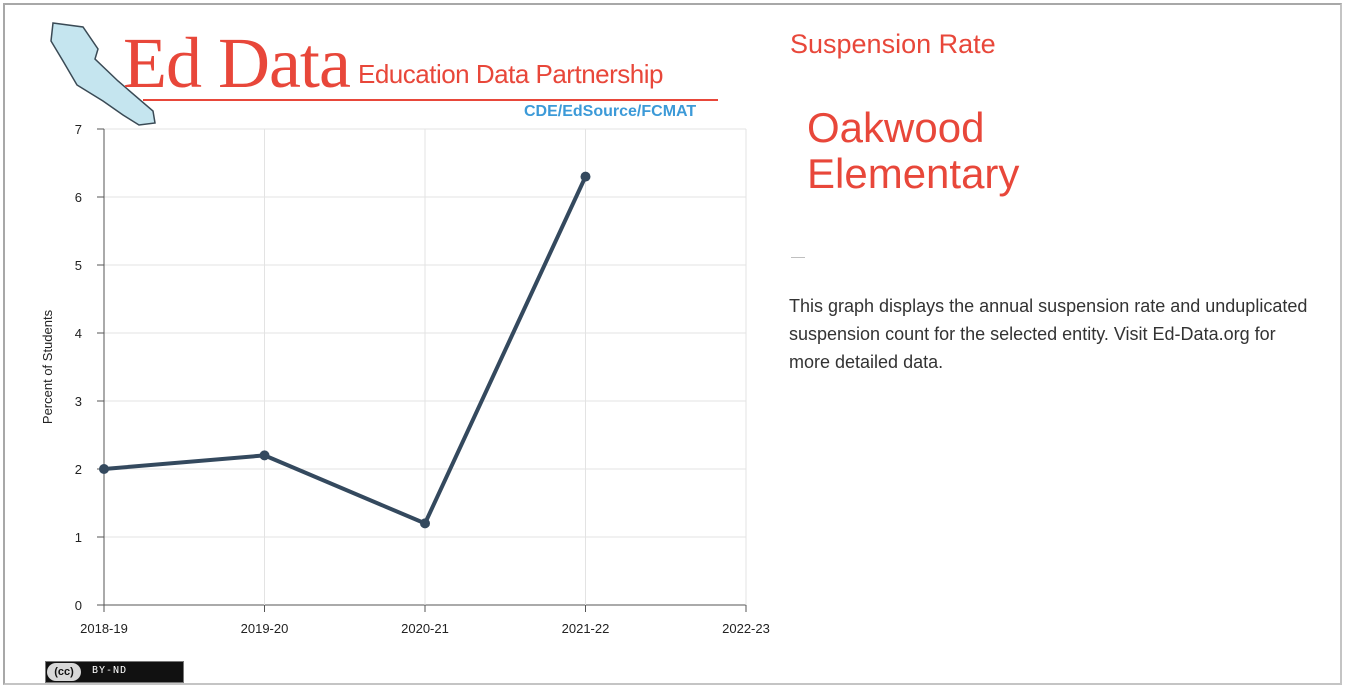 This screenshot has height=692, width=1349. Describe the element at coordinates (78, 197) in the screenshot. I see `y-tick-label: 6` at that location.